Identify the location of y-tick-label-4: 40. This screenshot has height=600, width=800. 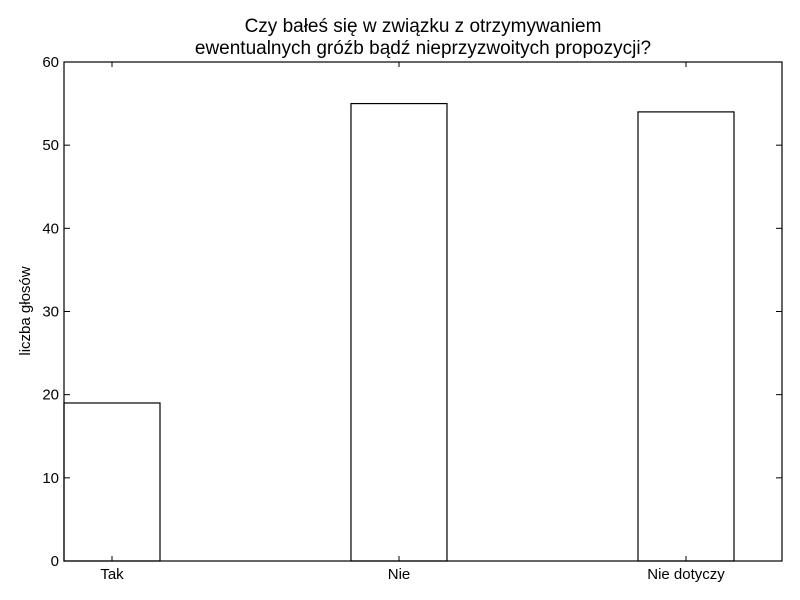
(50, 228).